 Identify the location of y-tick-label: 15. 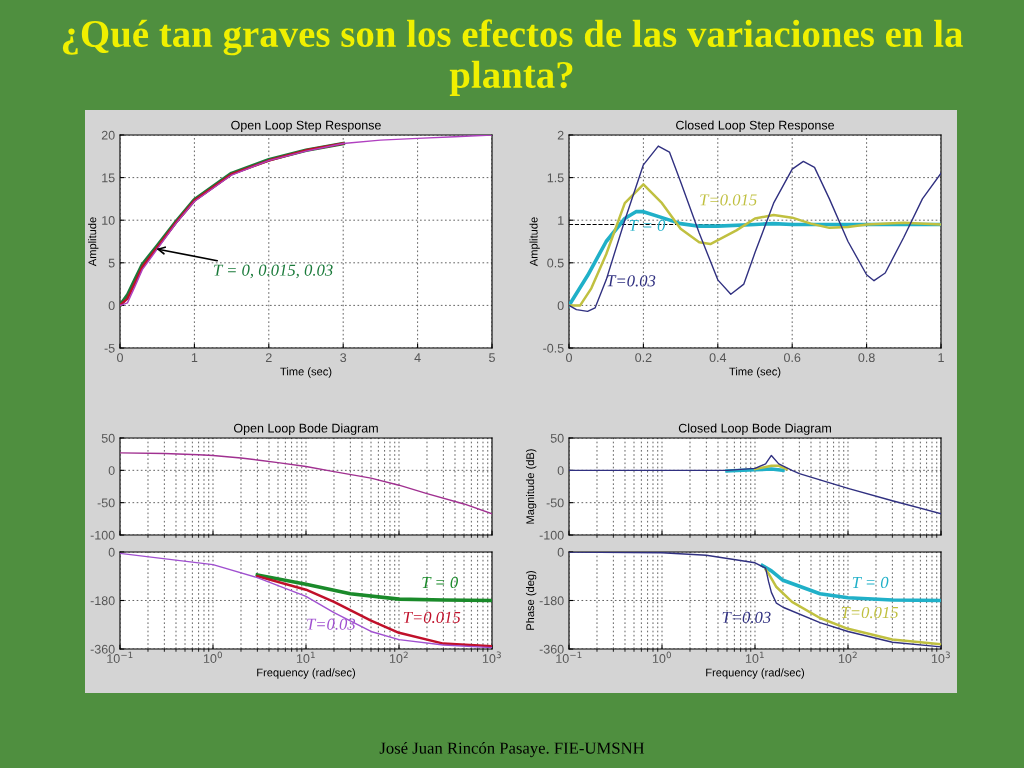
(108, 178).